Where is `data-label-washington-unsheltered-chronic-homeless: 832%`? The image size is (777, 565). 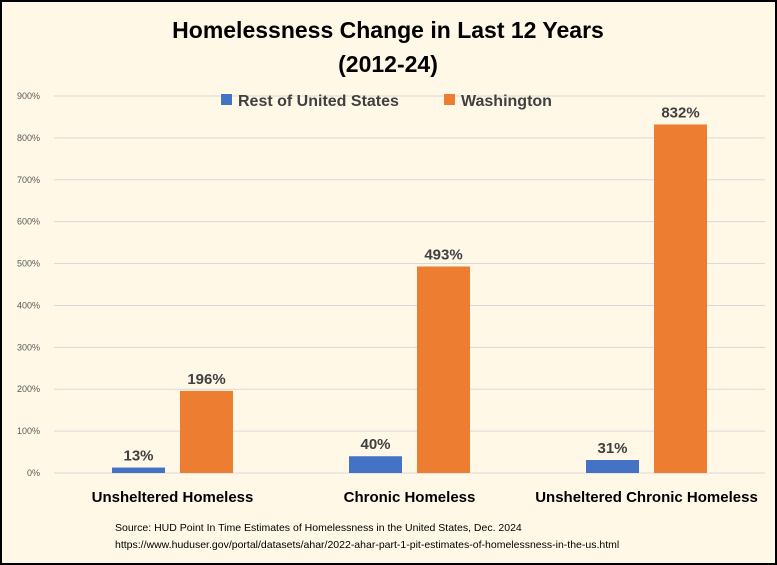
data-label-washington-unsheltered-chronic-homeless: 832% is located at coordinates (680, 112).